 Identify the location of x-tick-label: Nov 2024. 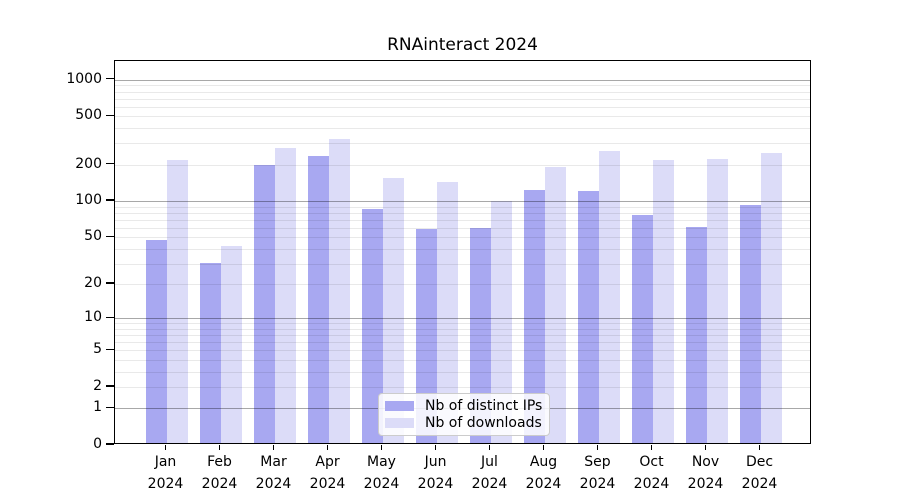
(706, 473).